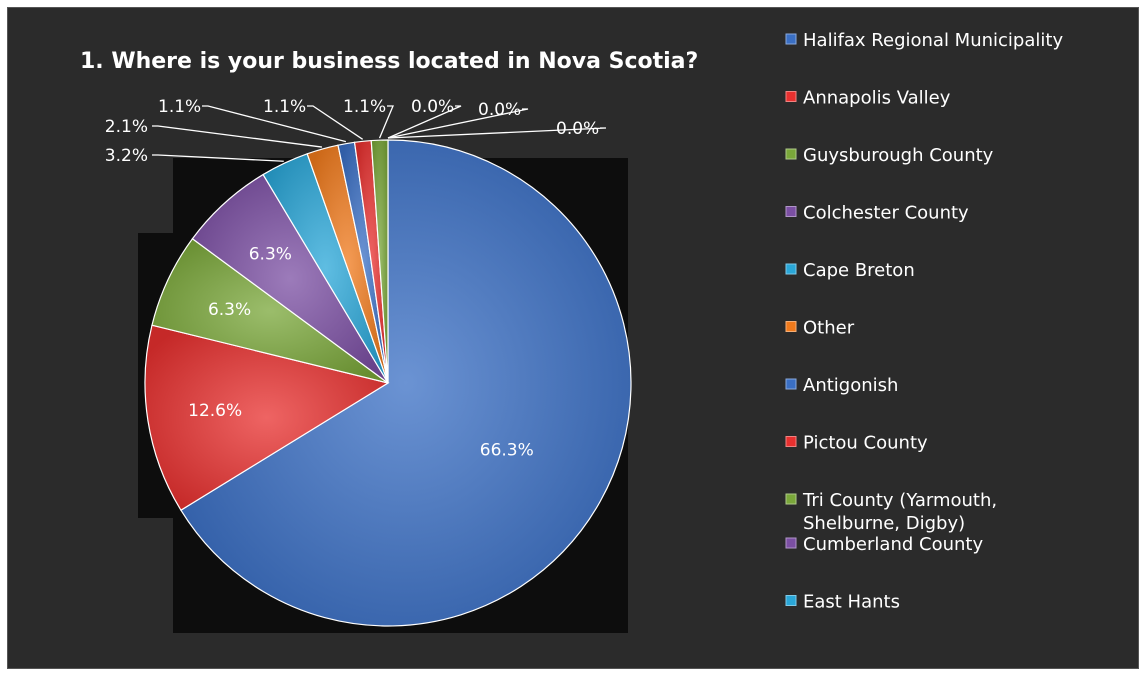  I want to click on legend-item-cumberland-county: Cumberland County, so click(884, 544).